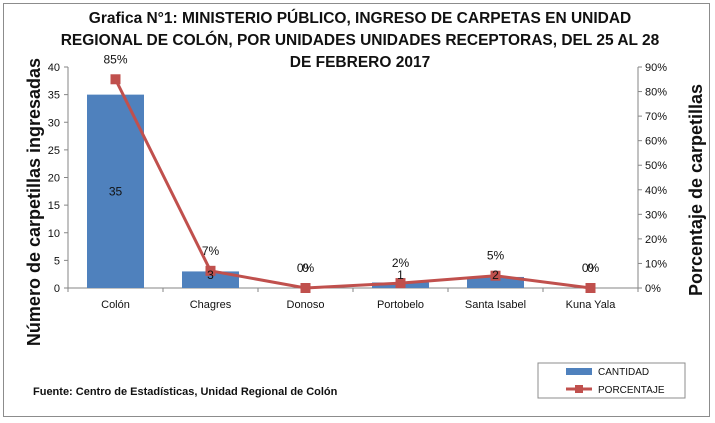 The image size is (715, 423). Describe the element at coordinates (623, 372) in the screenshot. I see `legend-label-cantidad: CANTIDAD` at that location.